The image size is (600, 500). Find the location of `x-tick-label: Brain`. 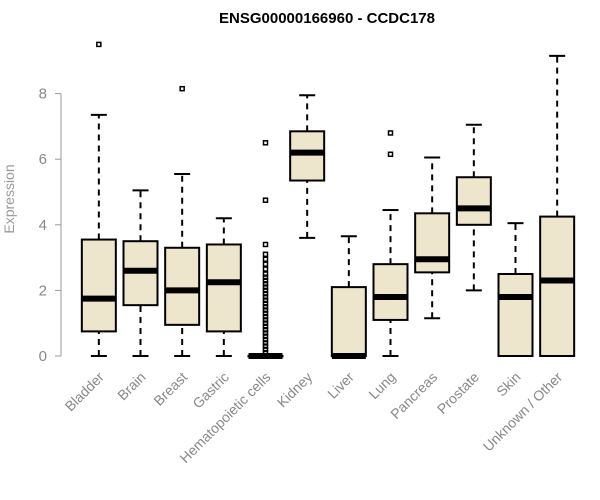

x-tick-label: Brain is located at coordinates (131, 386).